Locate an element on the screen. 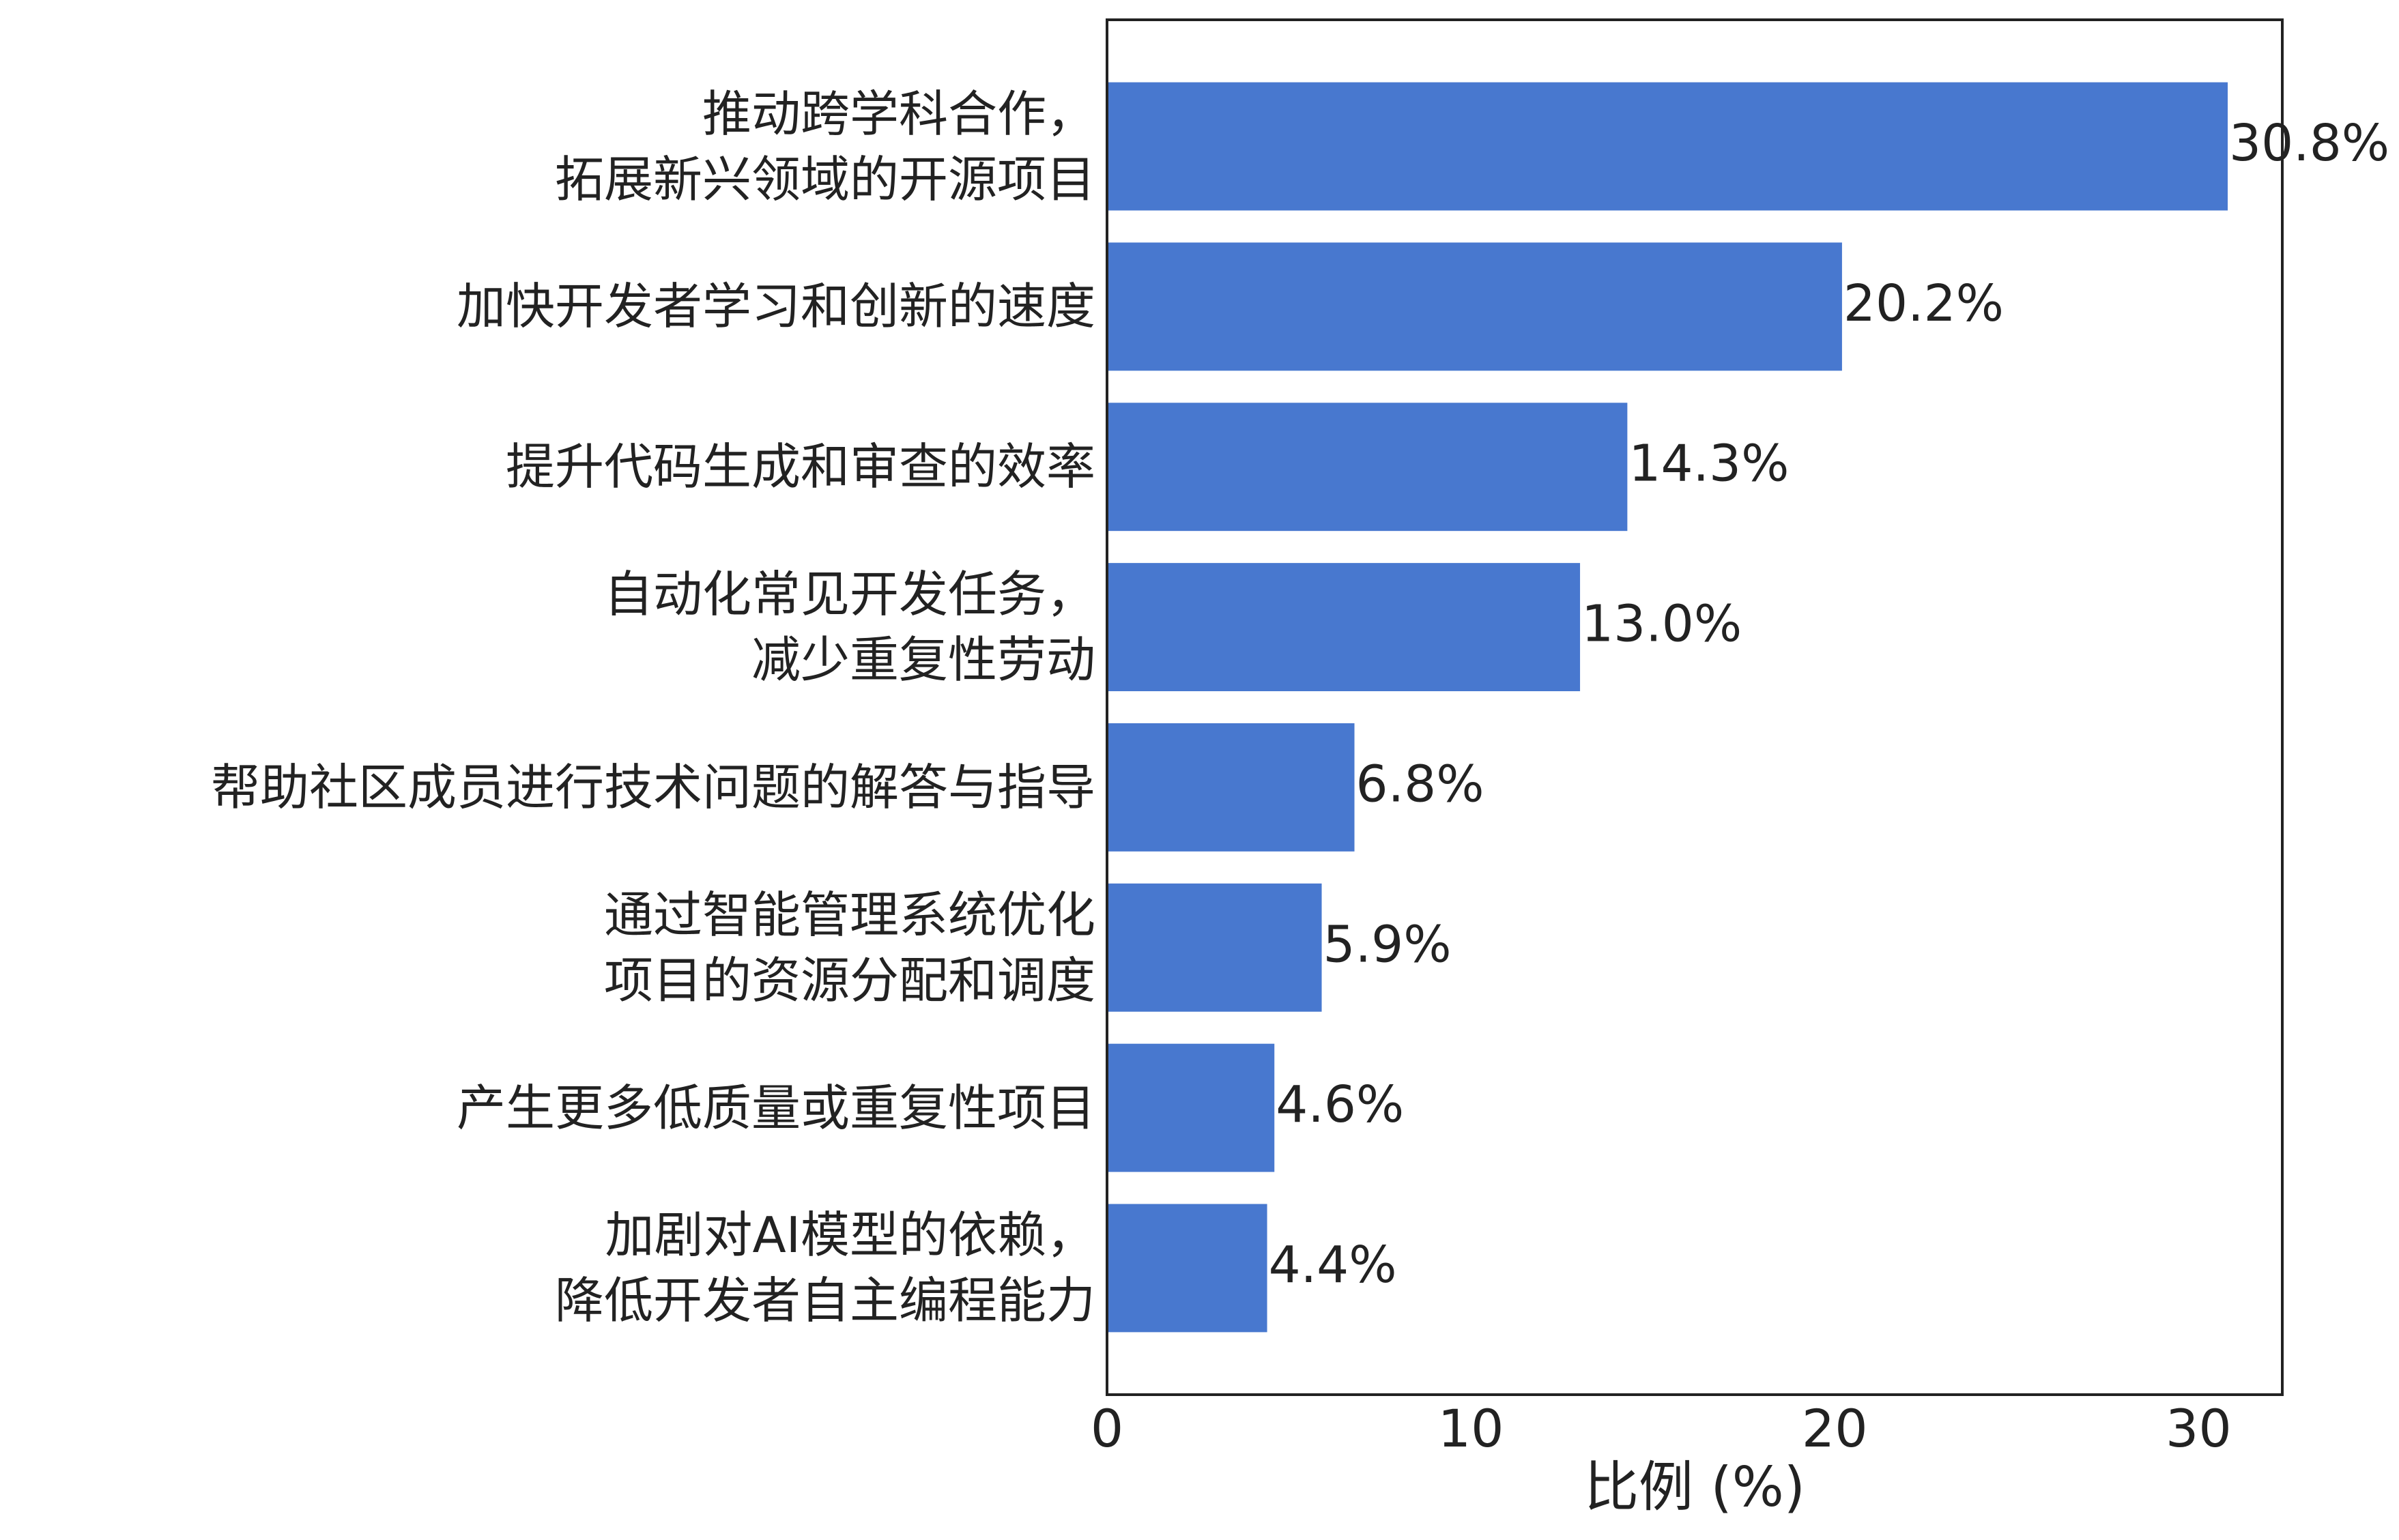 The height and width of the screenshot is (1540, 2399). value-label: 4.4% is located at coordinates (1333, 1265).